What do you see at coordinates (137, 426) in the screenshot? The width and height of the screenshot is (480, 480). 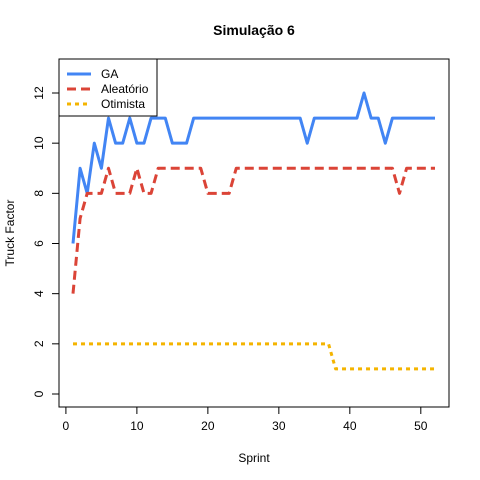 I see `x-tick-label: 10` at bounding box center [137, 426].